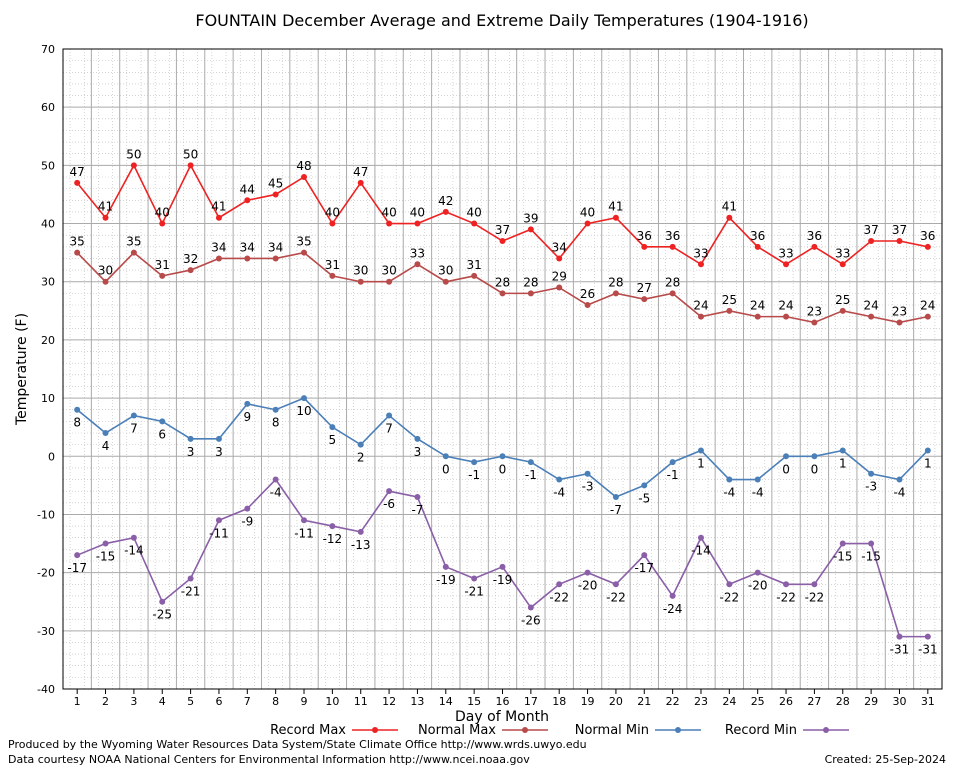 The image size is (954, 768). I want to click on data-label: 29, so click(559, 277).